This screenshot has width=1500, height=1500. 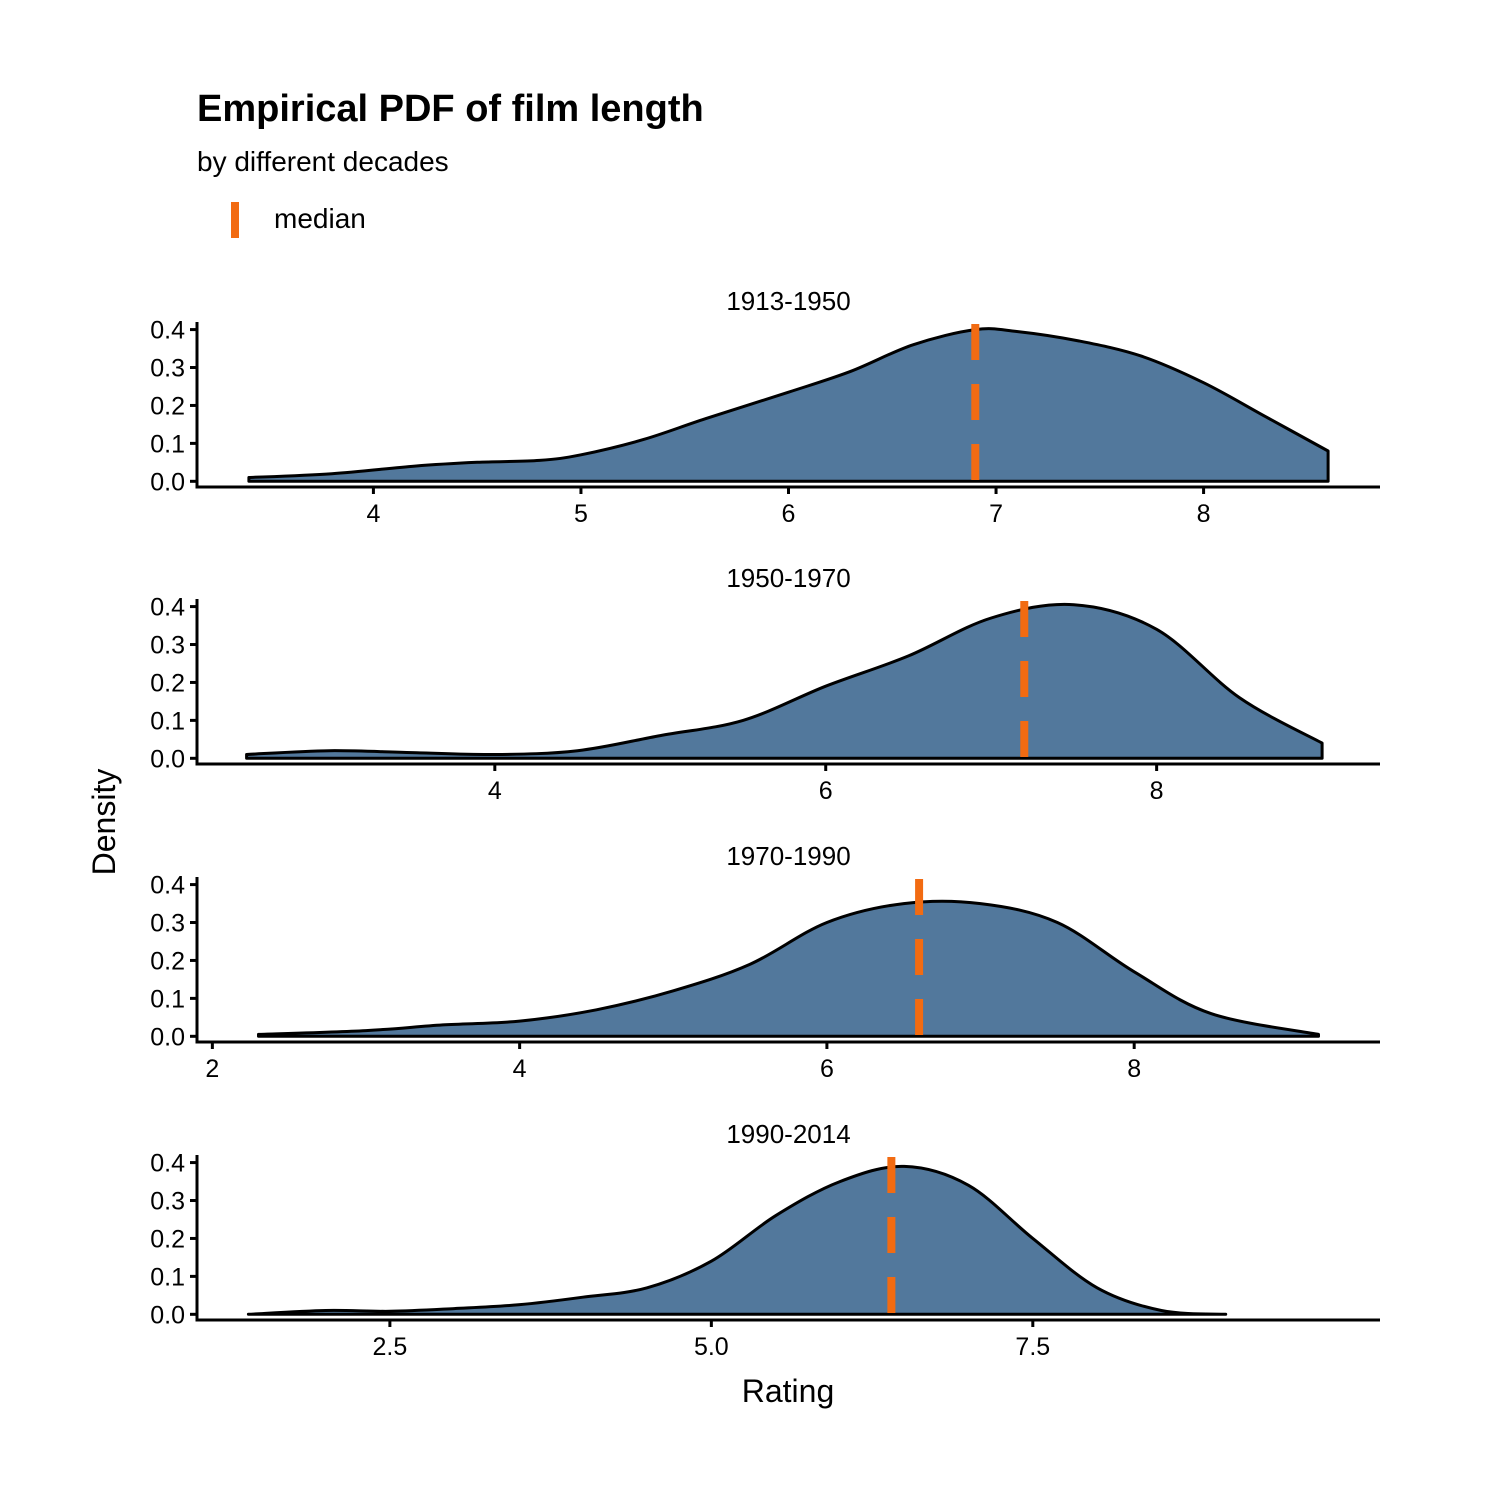 I want to click on legend-median-label: median, so click(x=320, y=218).